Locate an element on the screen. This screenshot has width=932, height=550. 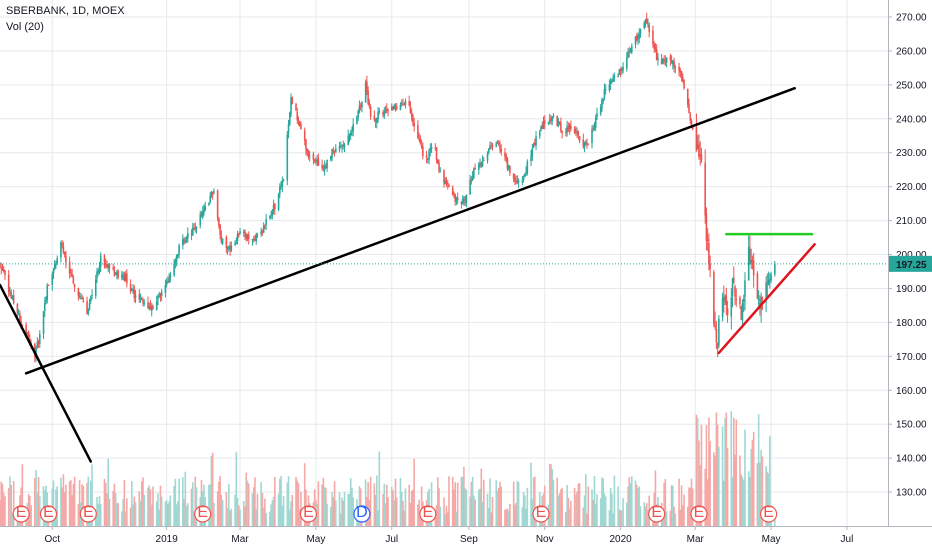
trendline-descending-line is located at coordinates (46, 373).